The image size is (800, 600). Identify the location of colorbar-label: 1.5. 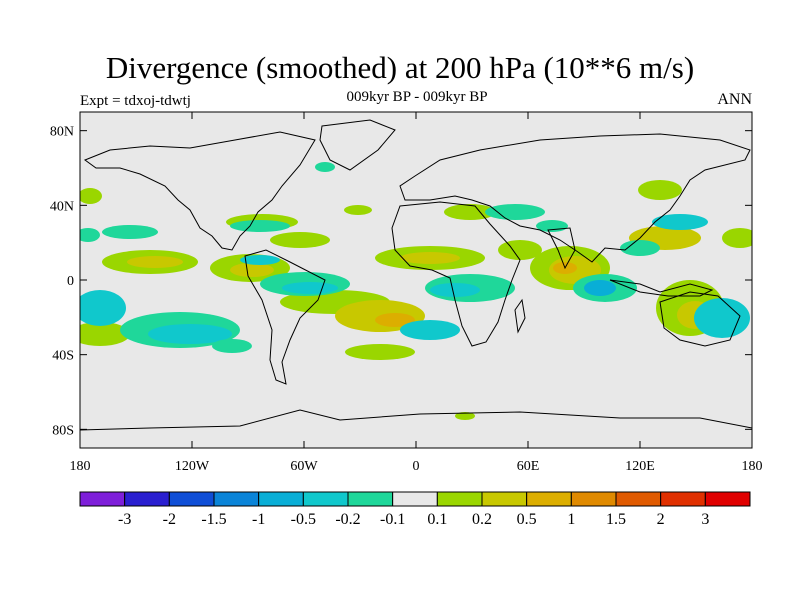
(616, 519).